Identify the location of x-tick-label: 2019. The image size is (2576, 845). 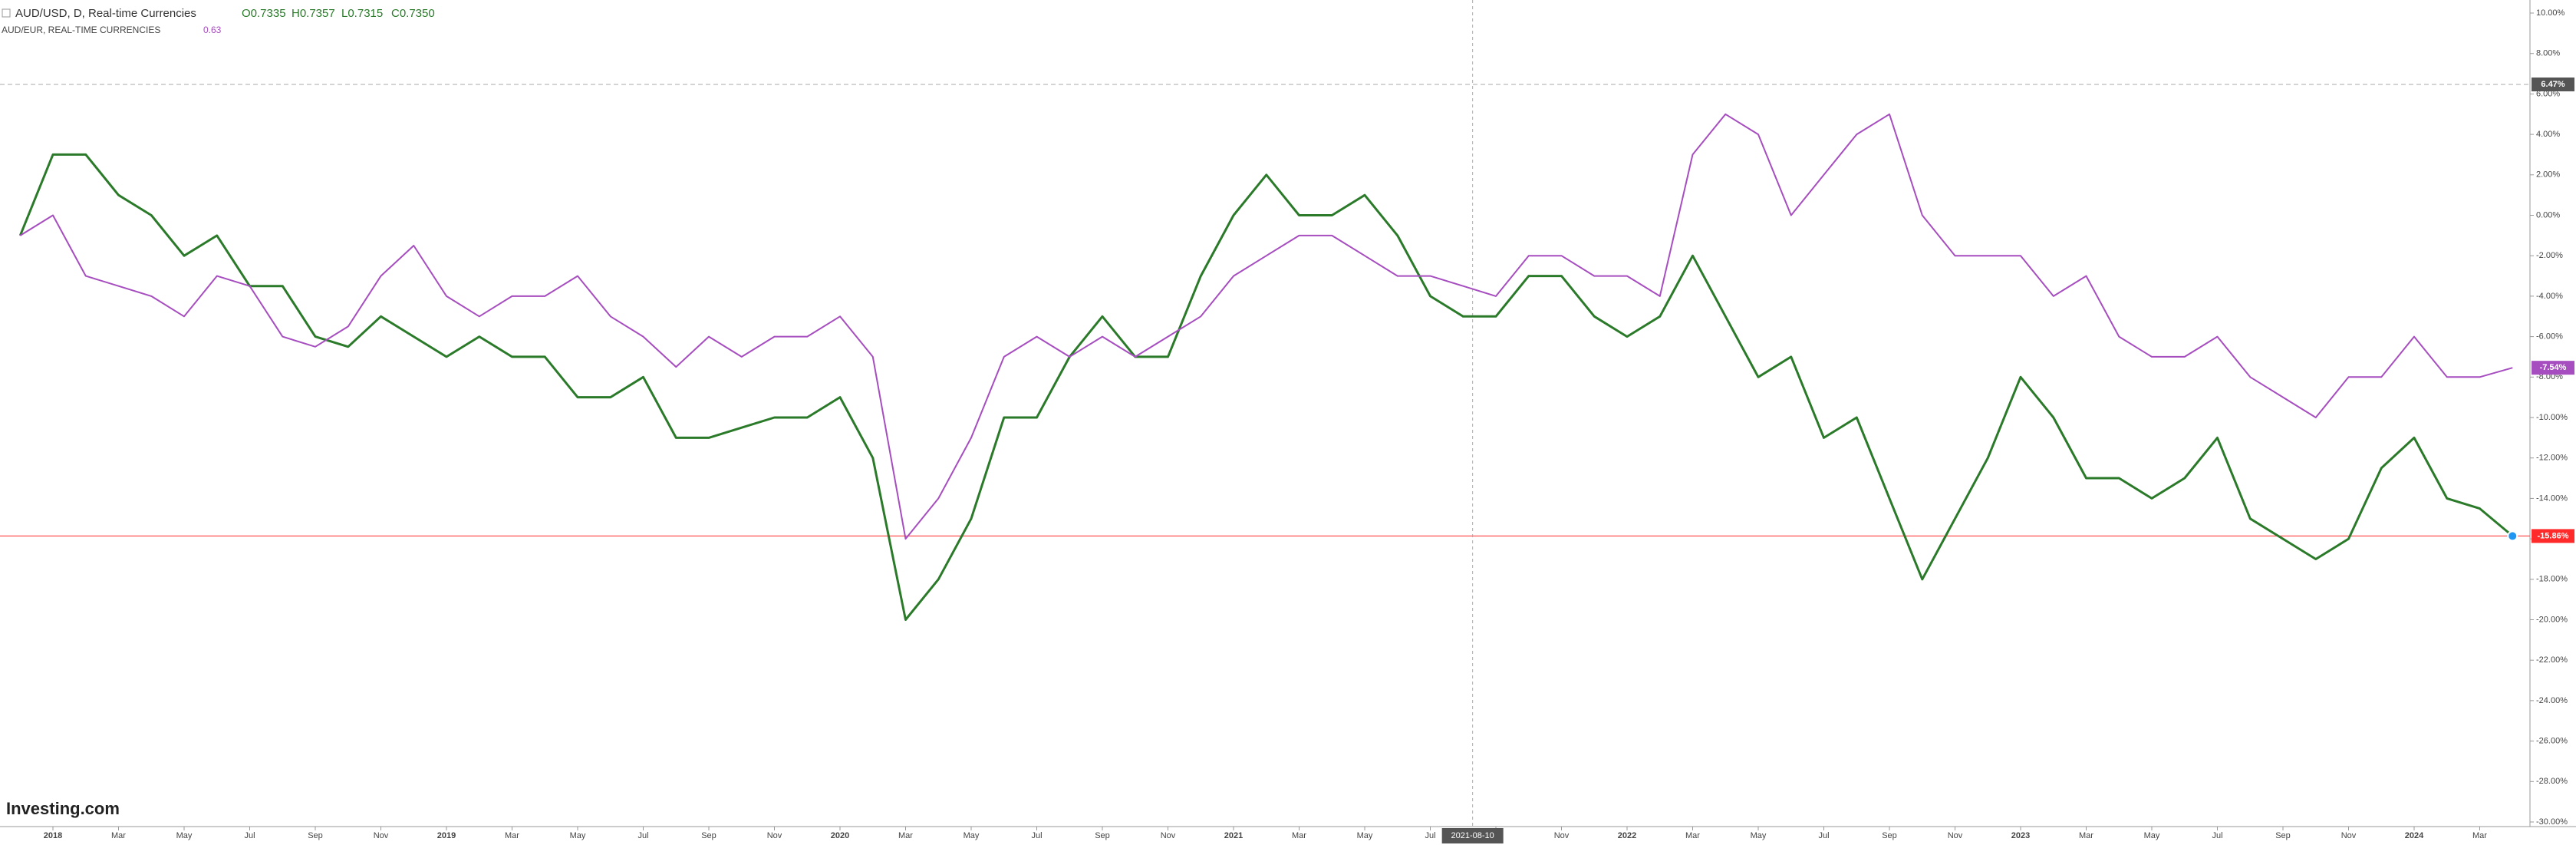
(446, 835).